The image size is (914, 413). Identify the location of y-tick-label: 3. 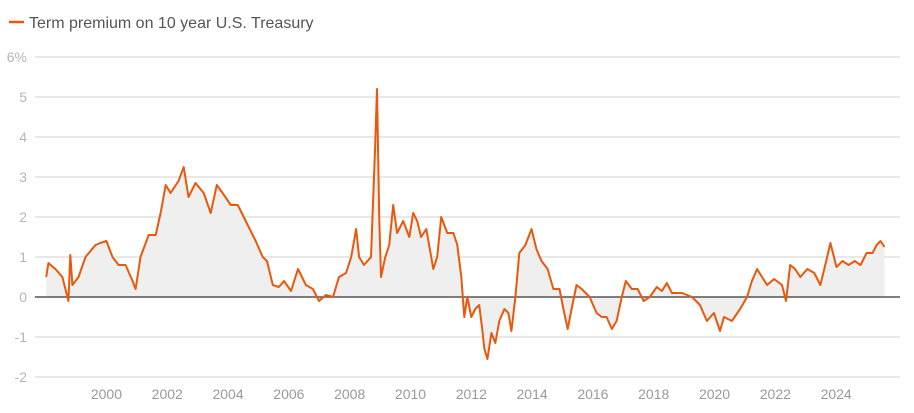
(23, 177).